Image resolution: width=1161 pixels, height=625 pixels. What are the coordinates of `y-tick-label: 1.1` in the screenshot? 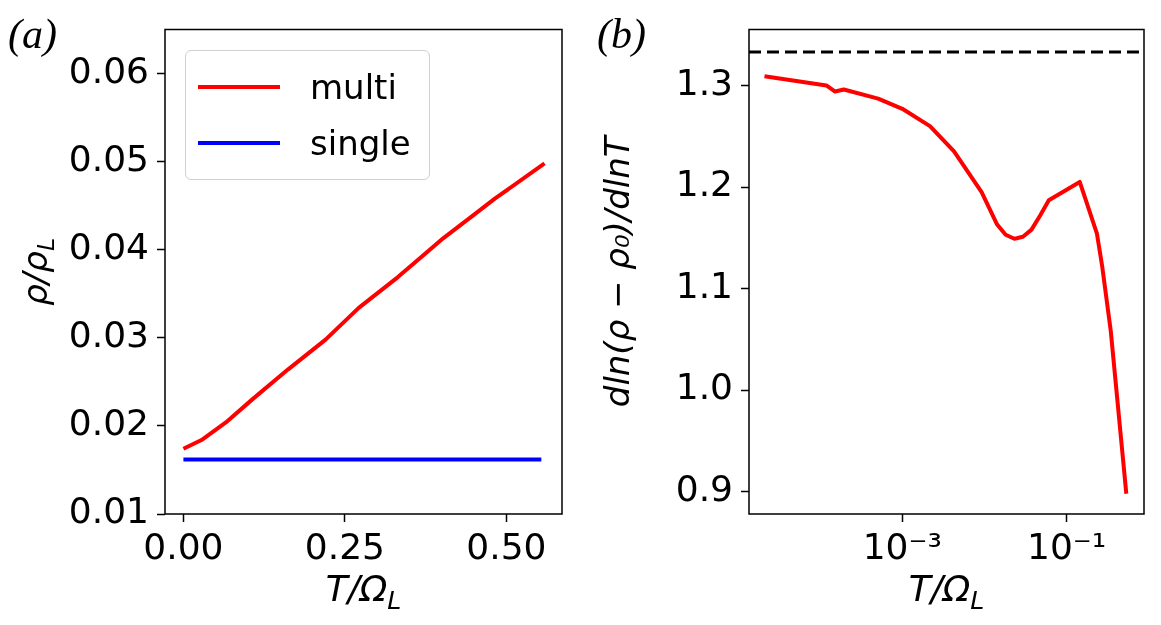 It's located at (704, 285).